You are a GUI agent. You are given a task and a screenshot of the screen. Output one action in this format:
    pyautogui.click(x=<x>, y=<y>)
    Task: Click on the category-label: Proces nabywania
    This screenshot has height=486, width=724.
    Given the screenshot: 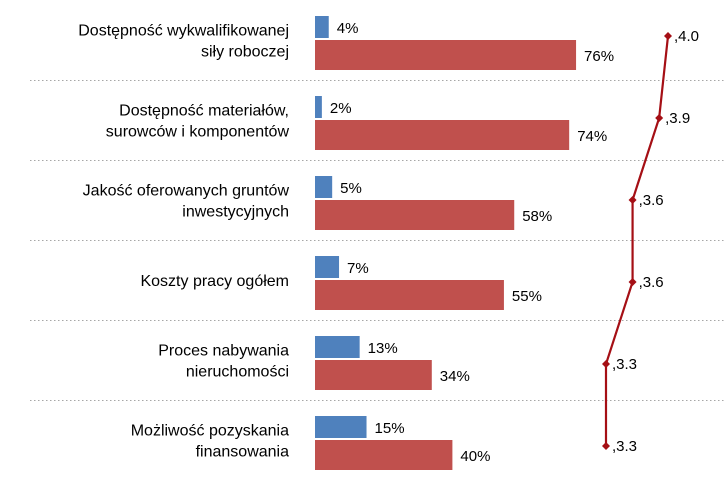 What is the action you would take?
    pyautogui.click(x=223, y=351)
    